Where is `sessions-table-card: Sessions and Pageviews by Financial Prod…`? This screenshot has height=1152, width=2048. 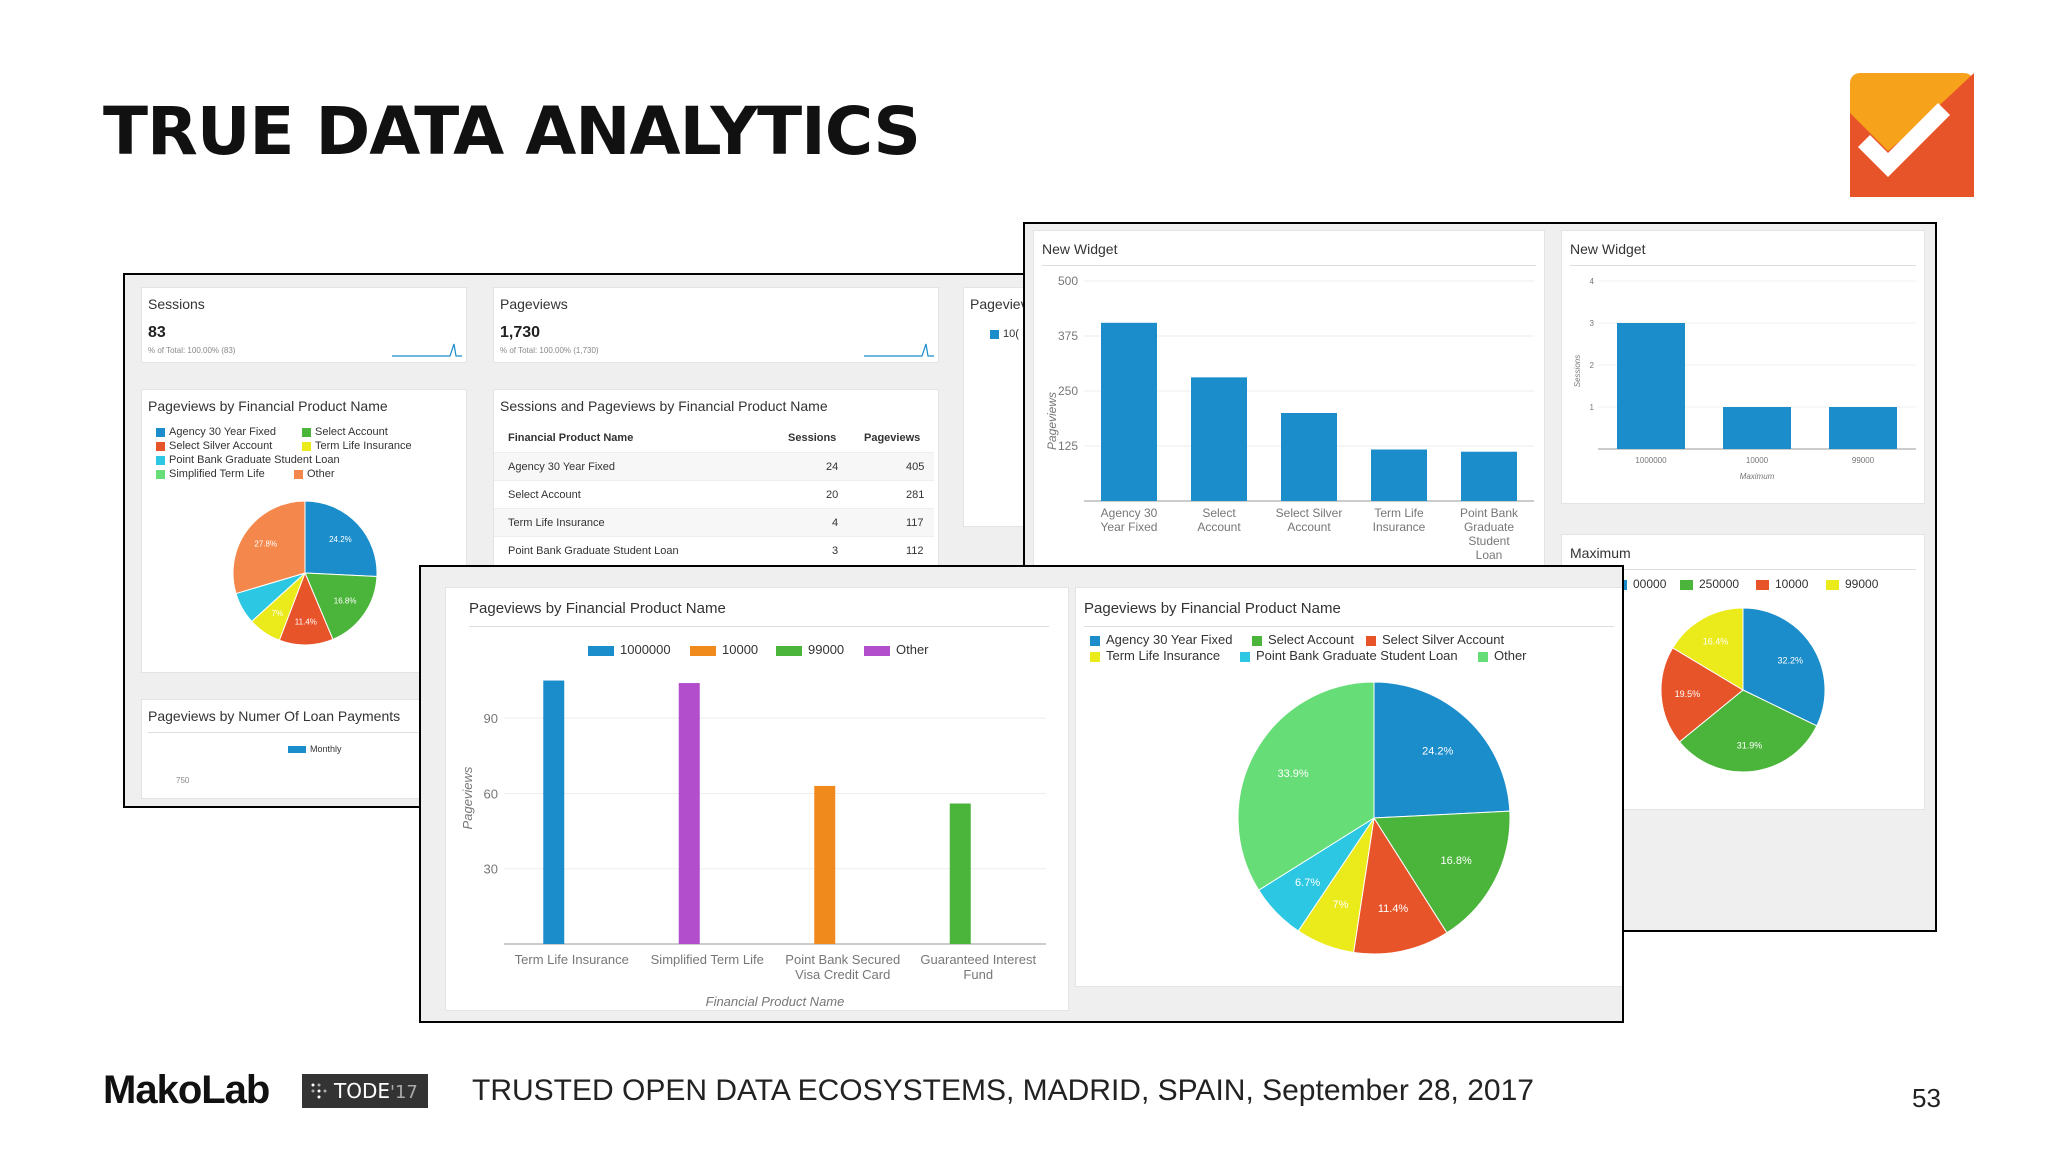 sessions-table-card: Sessions and Pageviews by Financial Prod… is located at coordinates (716, 489).